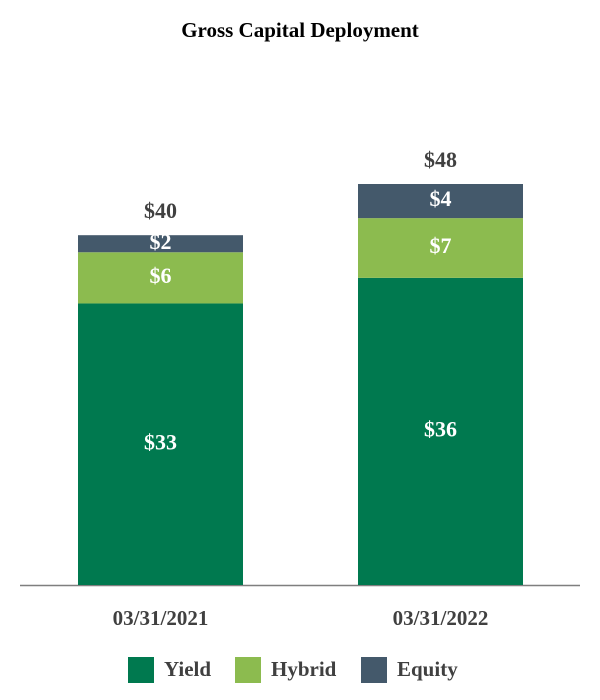 The height and width of the screenshot is (700, 600). What do you see at coordinates (187, 669) in the screenshot?
I see `legend-label: Yield` at bounding box center [187, 669].